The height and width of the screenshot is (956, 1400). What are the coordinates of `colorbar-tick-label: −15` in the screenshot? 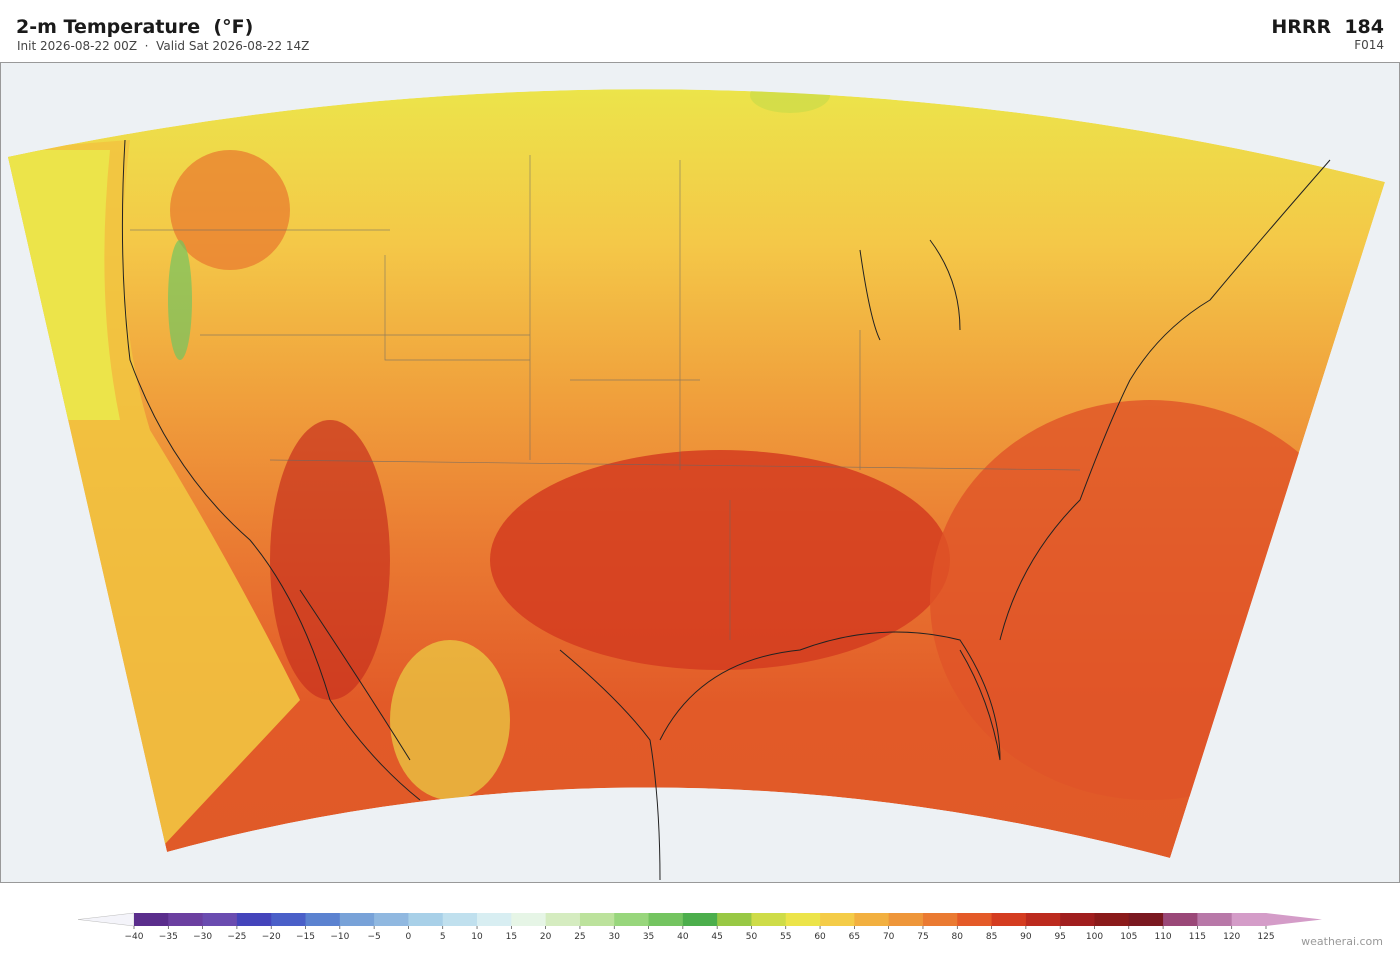 It's located at (305, 937).